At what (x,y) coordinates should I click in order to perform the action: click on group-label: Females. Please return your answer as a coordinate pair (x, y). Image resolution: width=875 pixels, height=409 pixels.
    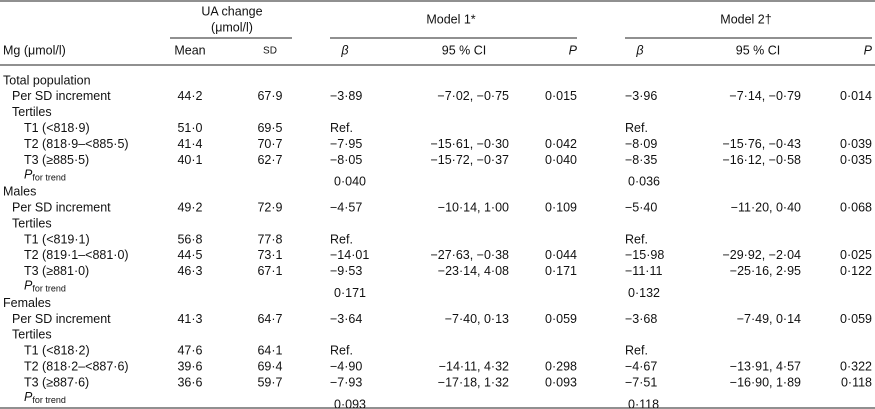
    Looking at the image, I should click on (27, 303).